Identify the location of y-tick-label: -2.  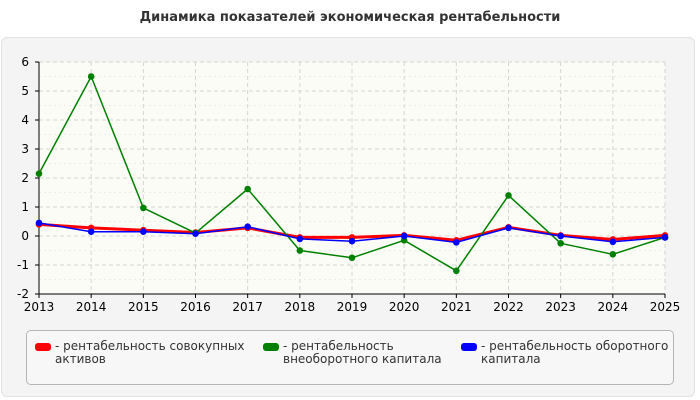
(23, 294).